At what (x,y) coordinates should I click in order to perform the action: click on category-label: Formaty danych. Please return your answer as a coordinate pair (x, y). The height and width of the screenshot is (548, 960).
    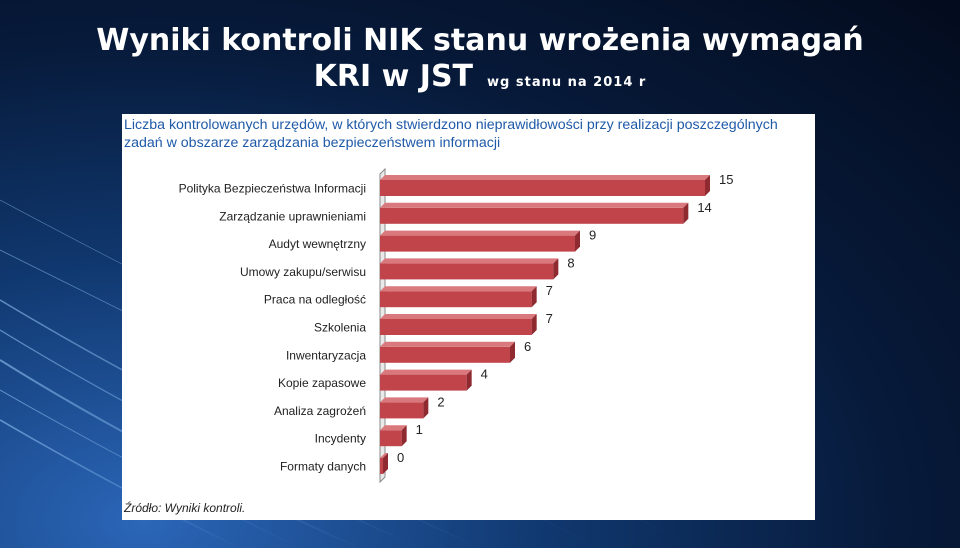
    Looking at the image, I should click on (323, 467).